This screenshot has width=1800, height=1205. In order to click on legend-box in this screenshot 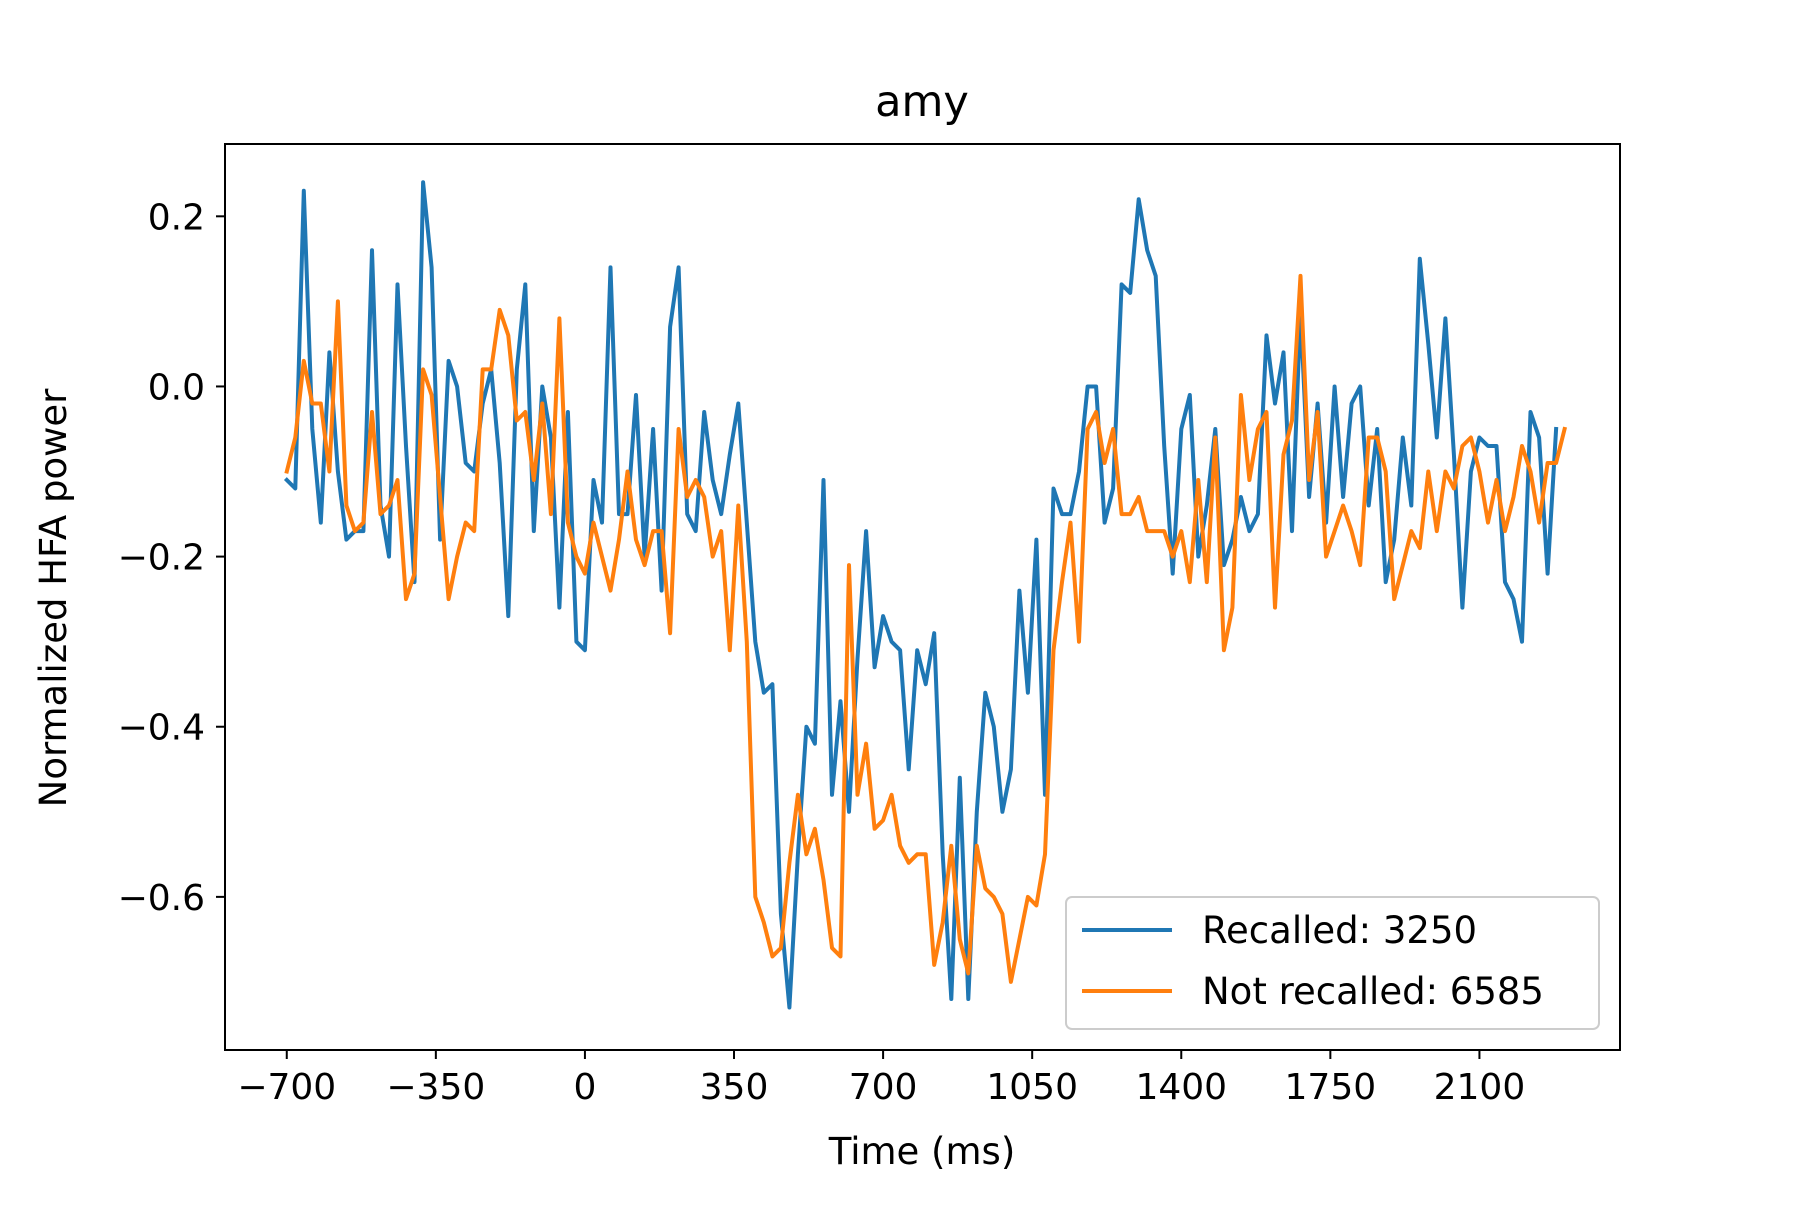, I will do `click(1332, 963)`.